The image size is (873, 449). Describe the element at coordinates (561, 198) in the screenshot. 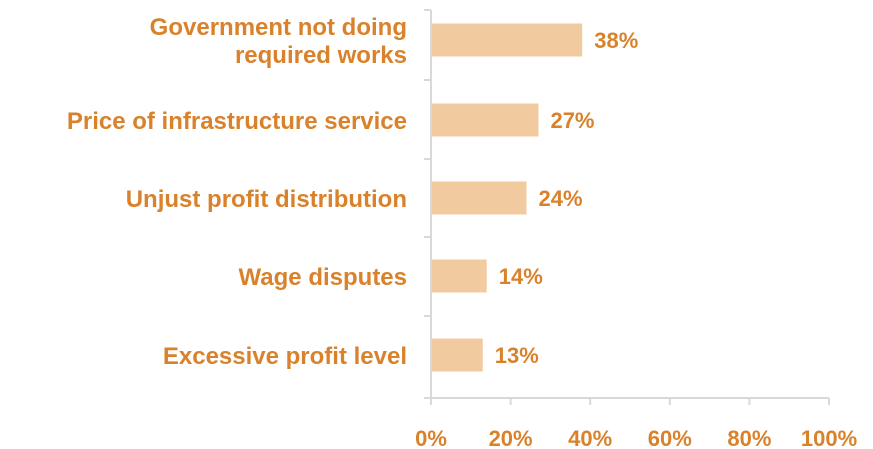

I see `value-label-3: 24%` at that location.